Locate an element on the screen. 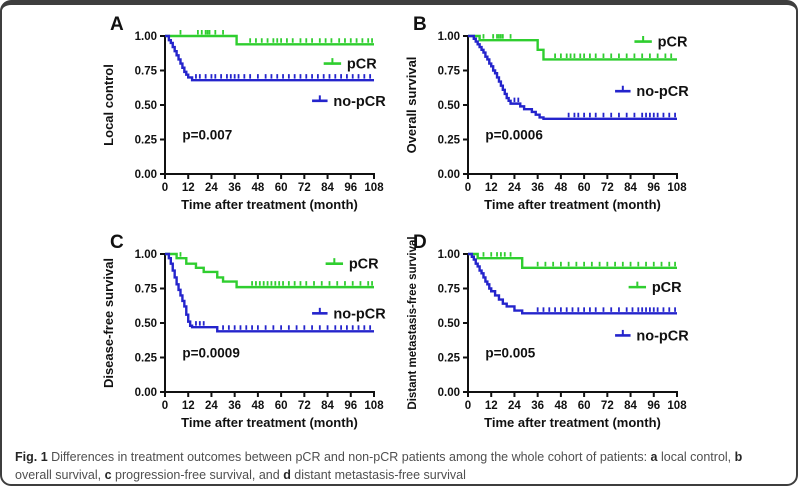  caption-text-segment: overall survival, is located at coordinates (60, 474).